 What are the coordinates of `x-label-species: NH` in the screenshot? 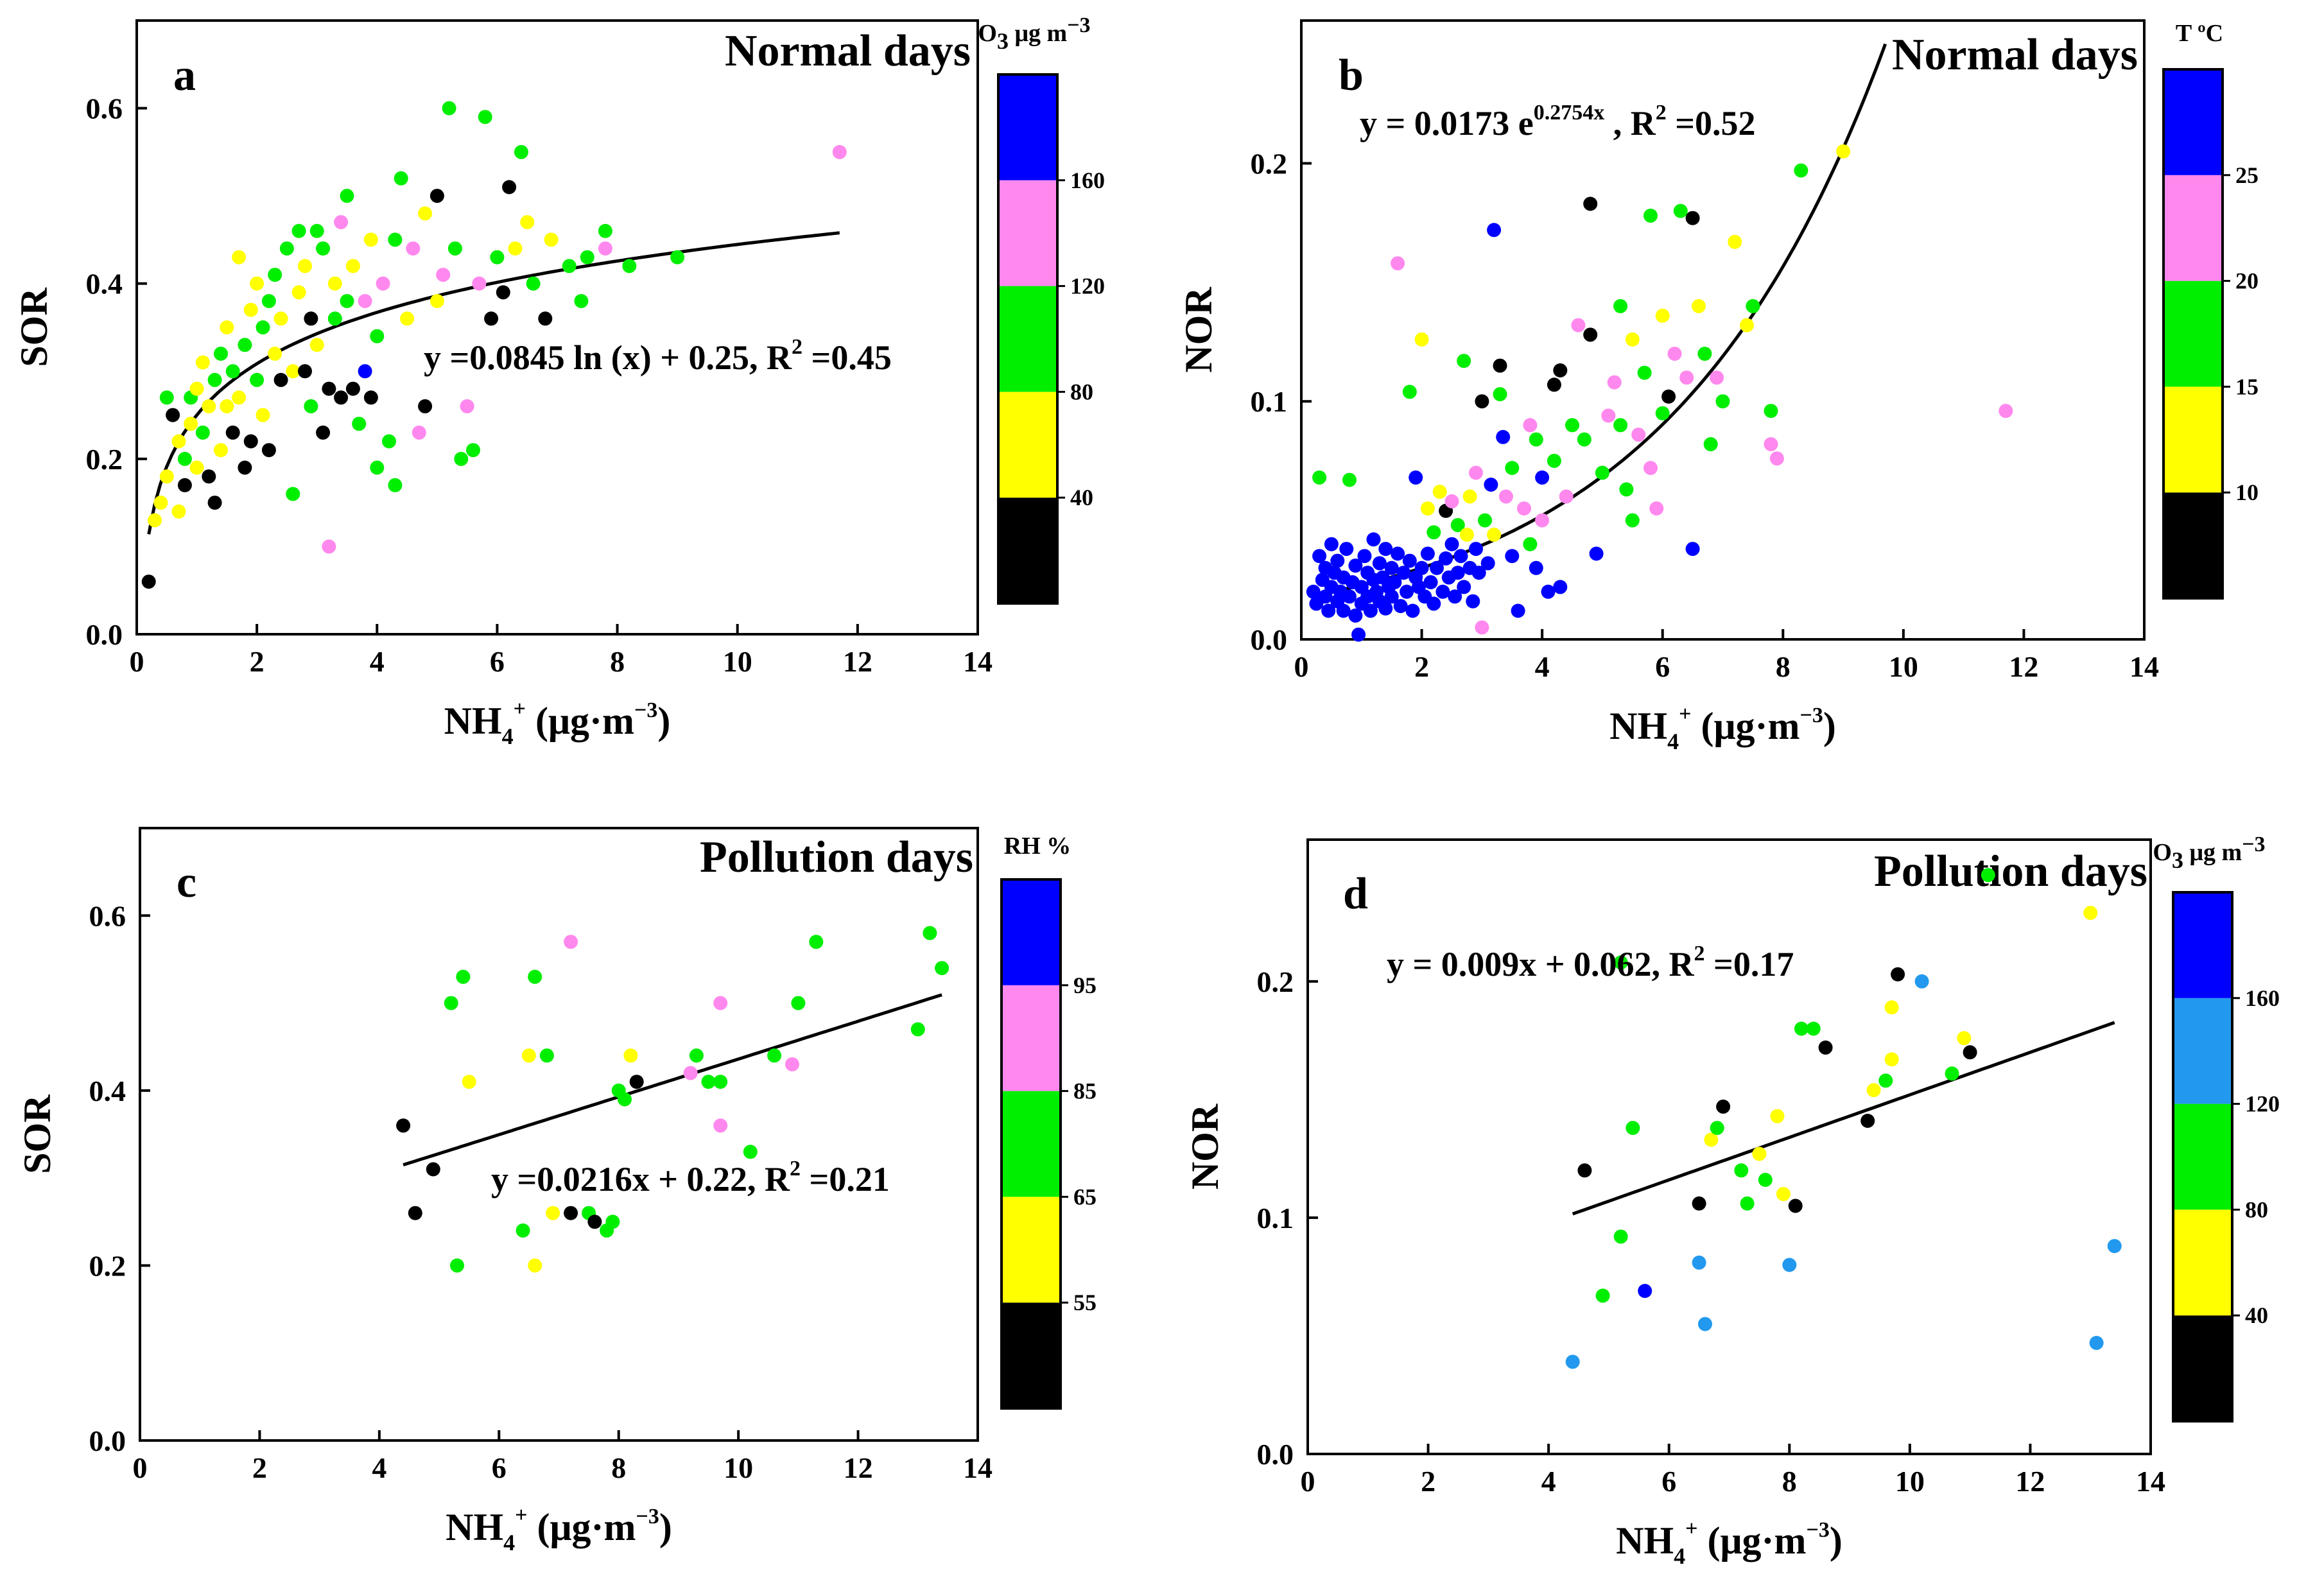 It's located at (474, 1527).